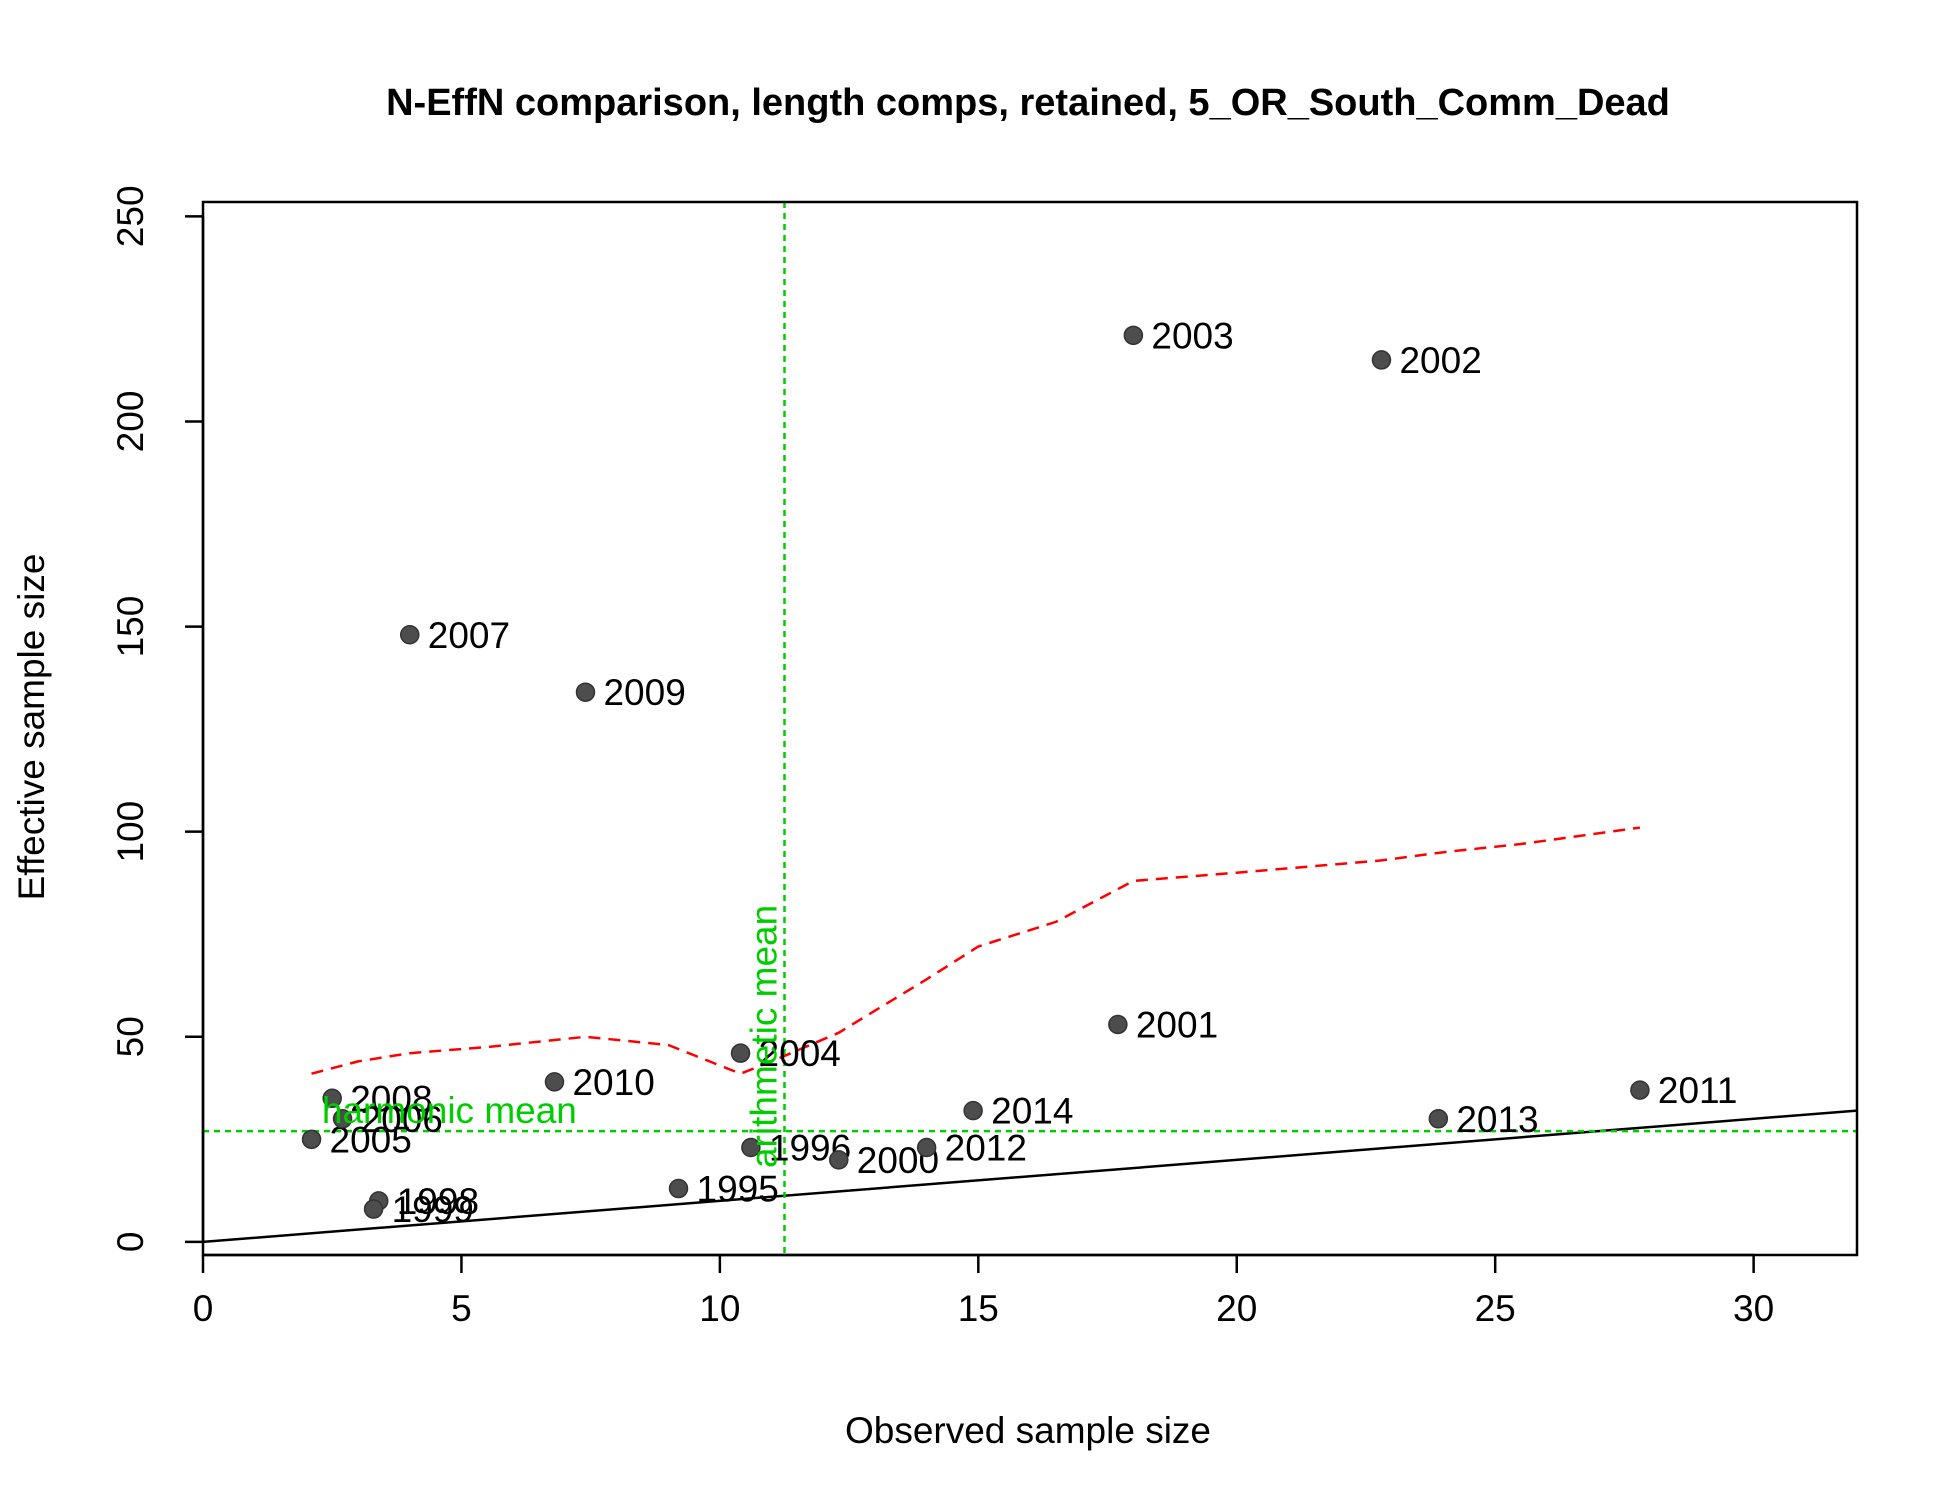 This screenshot has width=1950, height=1500. What do you see at coordinates (391, 1098) in the screenshot?
I see `point-label: 2008` at bounding box center [391, 1098].